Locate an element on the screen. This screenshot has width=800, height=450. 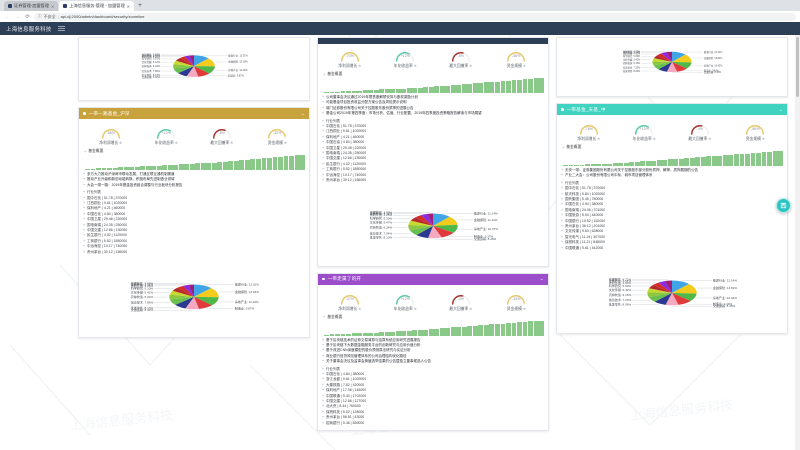
news-item: + 推动产业升级和新旧动能转换，积极布局先进制造业领域 is located at coordinates (194, 179).